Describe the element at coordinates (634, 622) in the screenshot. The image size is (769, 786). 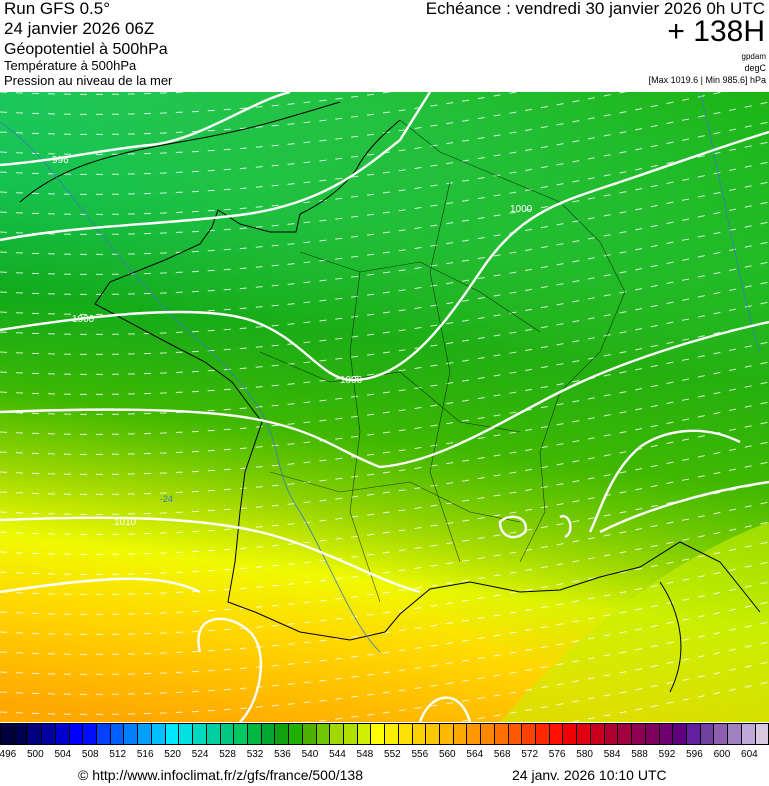
I see `temperature-field-south-east` at that location.